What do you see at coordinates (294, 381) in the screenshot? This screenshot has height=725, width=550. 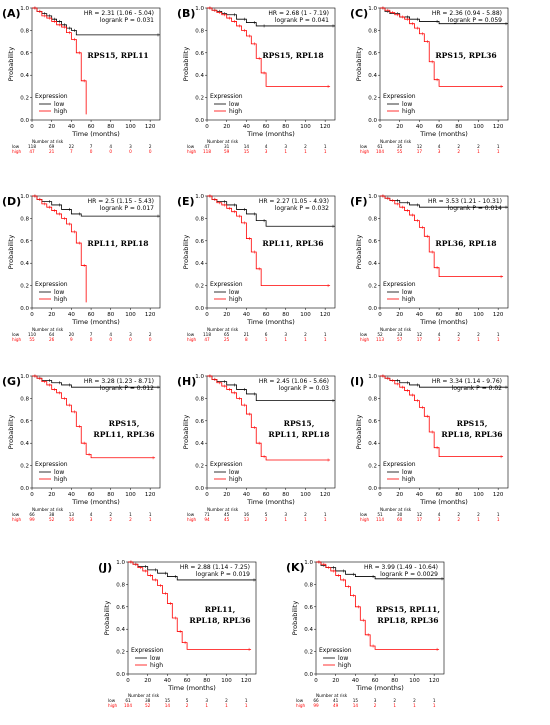 I see `hr-label: HR = 2.45 (1.06 - 5.66)` at bounding box center [294, 381].